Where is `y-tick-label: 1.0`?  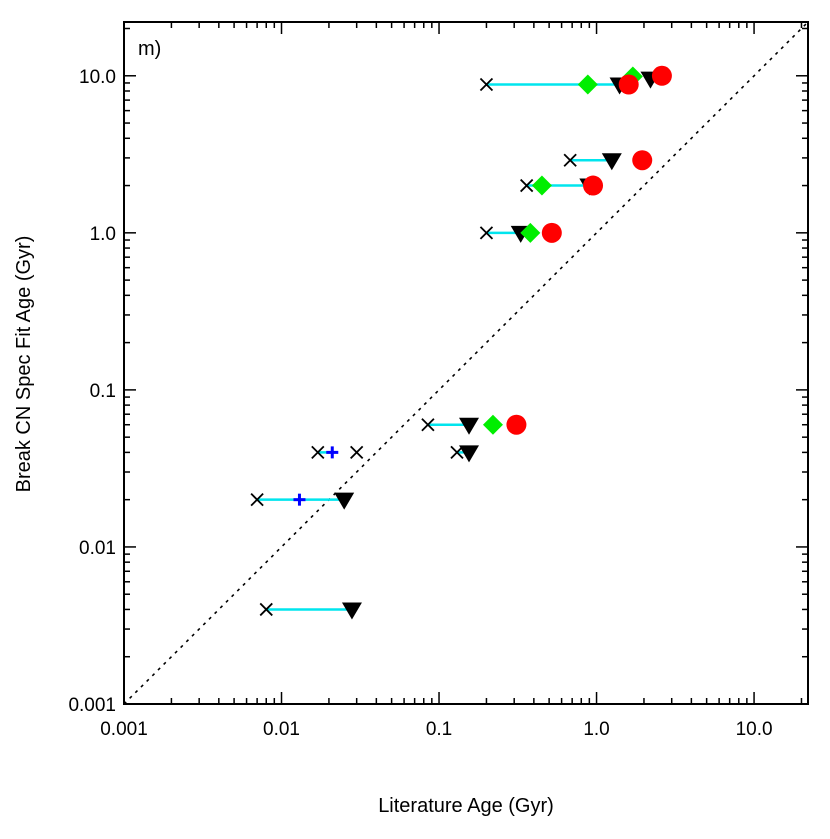 y-tick-label: 1.0 is located at coordinates (103, 234).